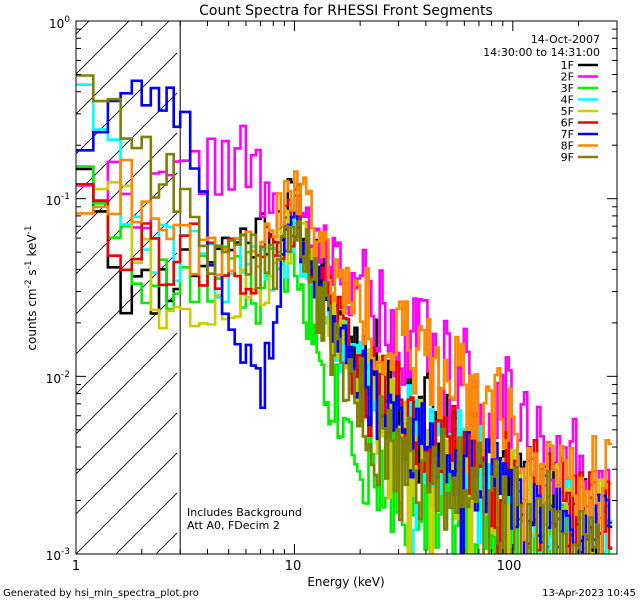  Describe the element at coordinates (345, 582) in the screenshot. I see `x-axis-label: Energy (keV)` at that location.